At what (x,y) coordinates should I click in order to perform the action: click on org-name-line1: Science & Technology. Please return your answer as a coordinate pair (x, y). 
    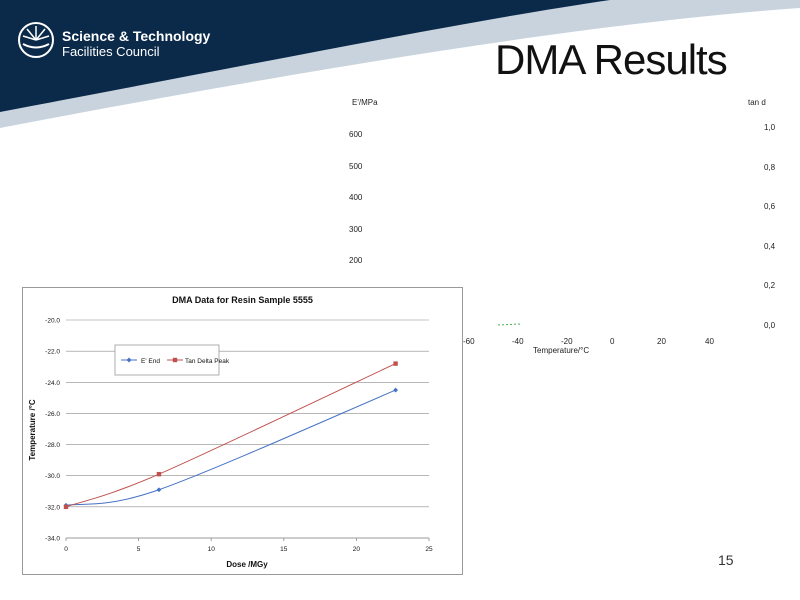
    Looking at the image, I should click on (136, 36).